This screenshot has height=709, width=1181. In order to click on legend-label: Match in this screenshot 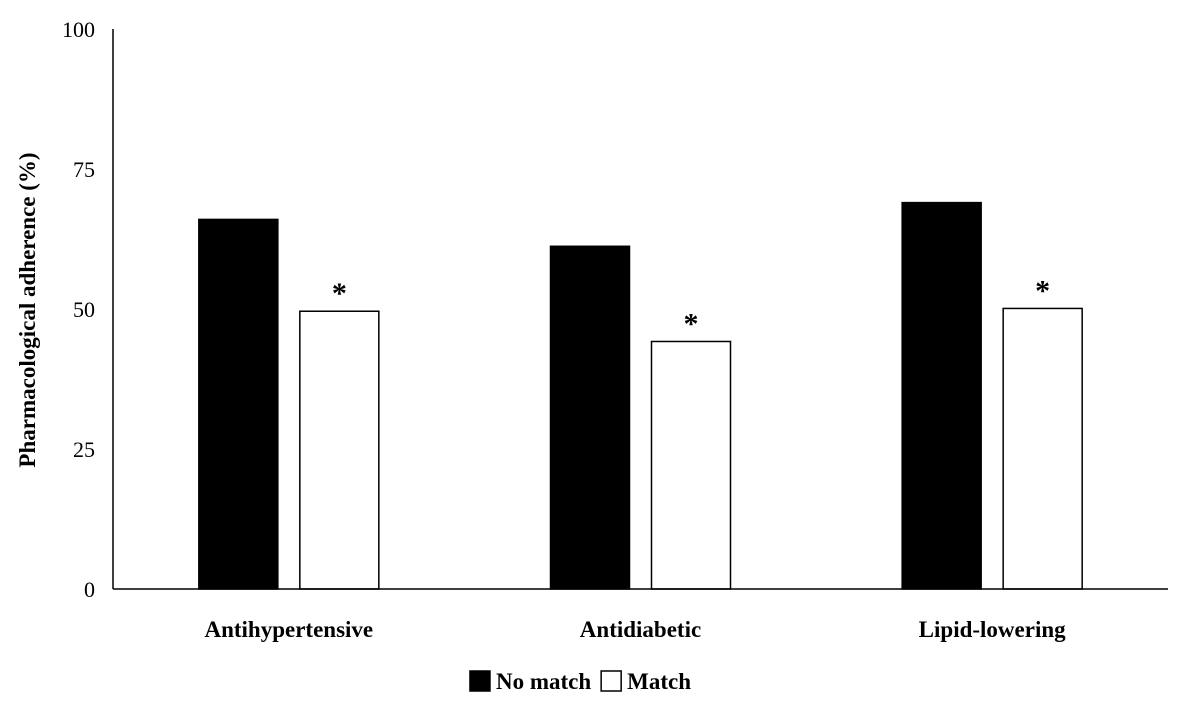, I will do `click(659, 681)`.